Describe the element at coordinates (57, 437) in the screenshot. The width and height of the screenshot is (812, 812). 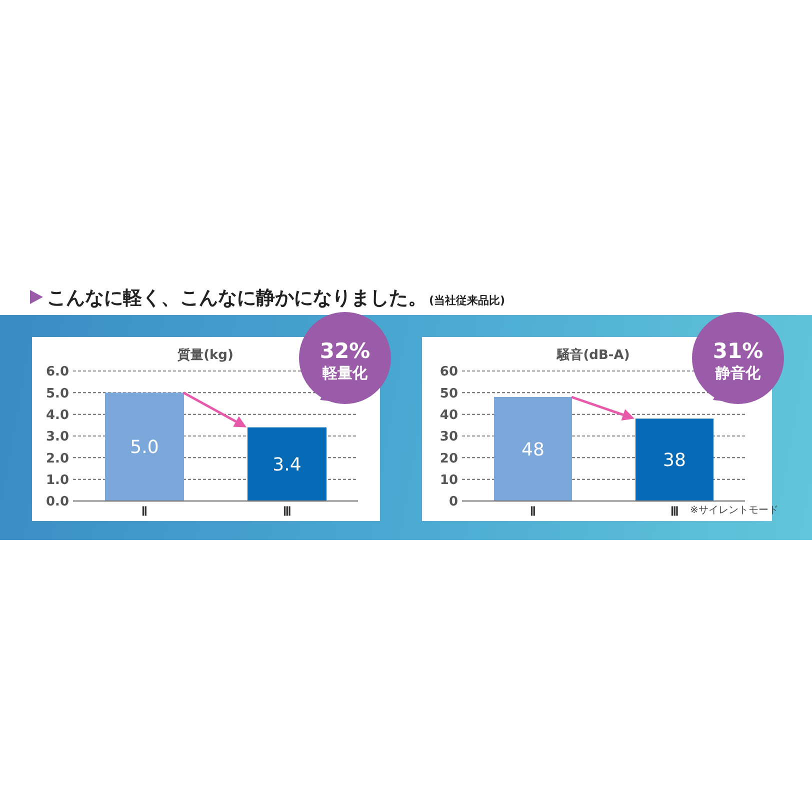
I see `y-tick-label: 3.0` at that location.